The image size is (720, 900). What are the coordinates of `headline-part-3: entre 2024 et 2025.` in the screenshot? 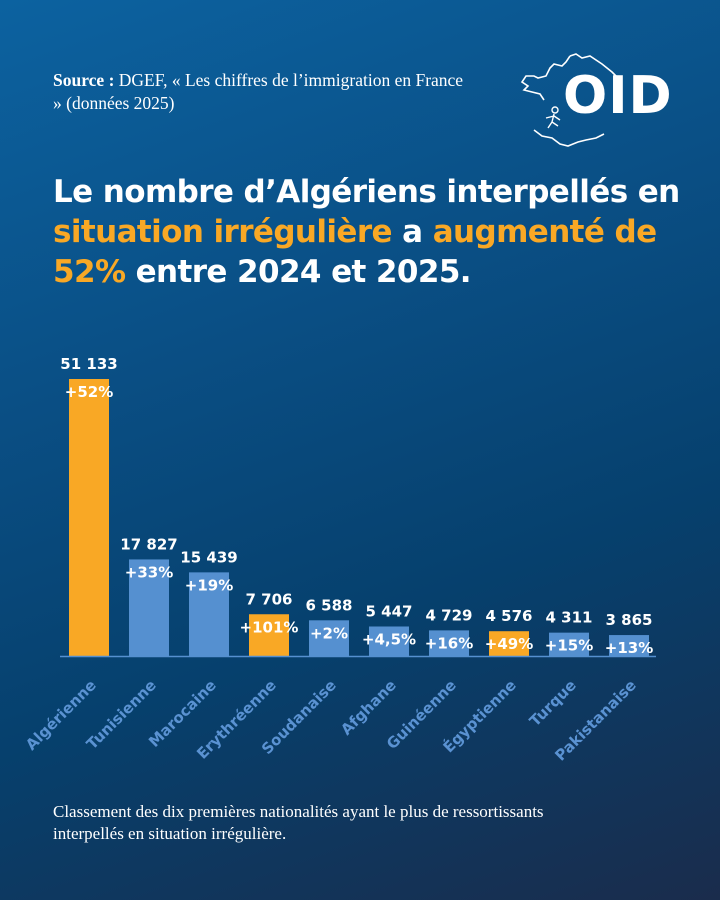 It's located at (298, 272).